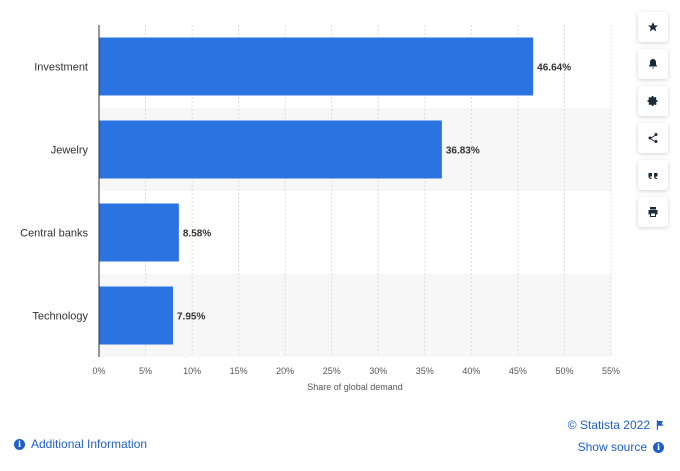  I want to click on settings-button, so click(653, 101).